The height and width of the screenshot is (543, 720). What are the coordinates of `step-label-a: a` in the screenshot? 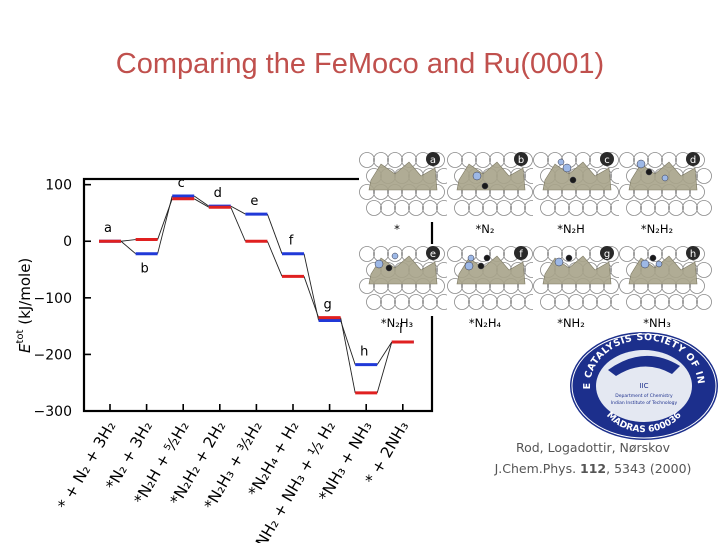 It's located at (108, 228).